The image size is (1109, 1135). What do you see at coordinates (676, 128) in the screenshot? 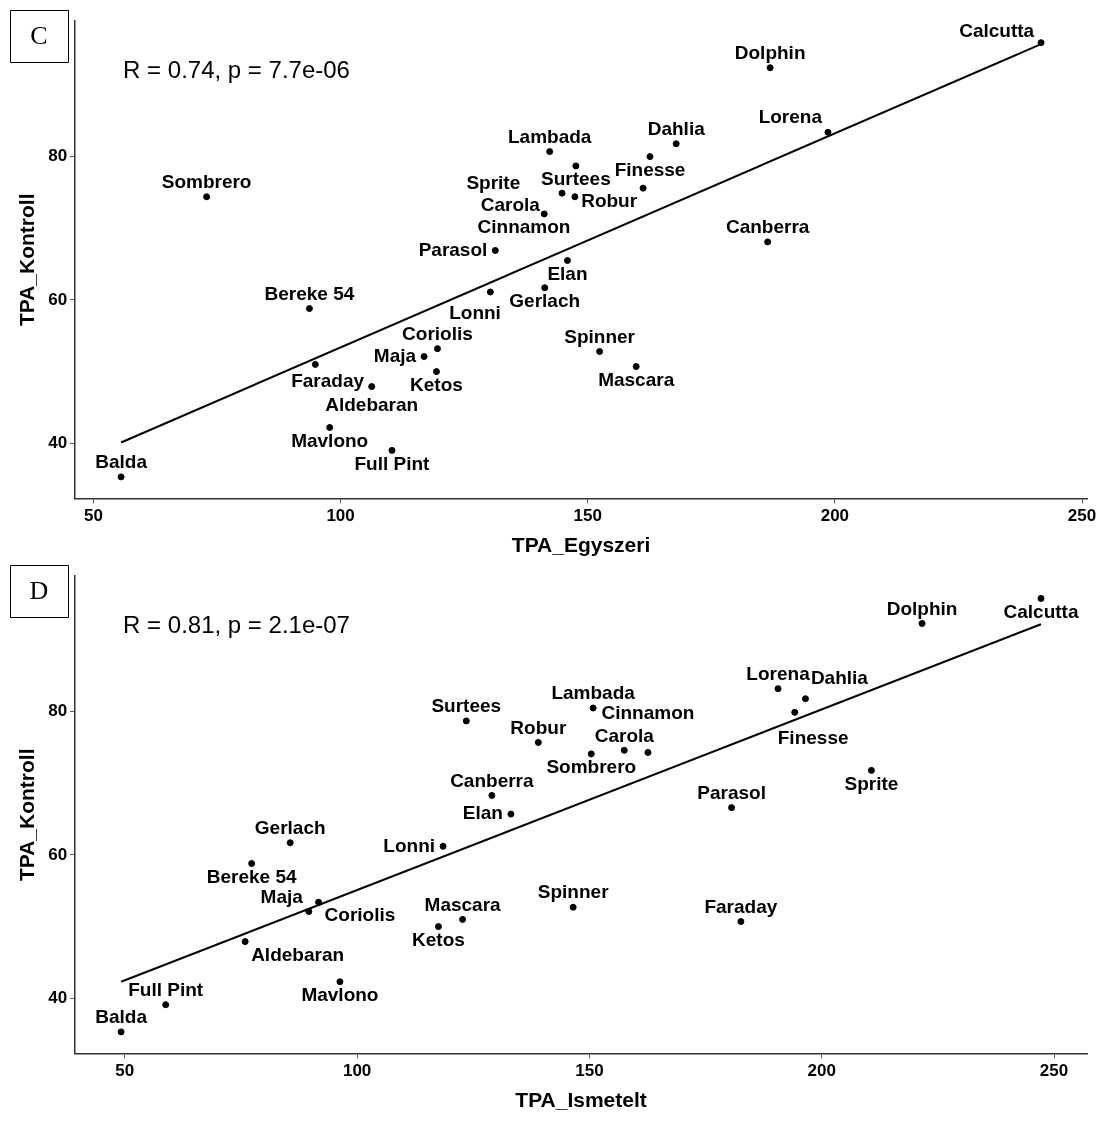
I see `annotation: Dahlia` at bounding box center [676, 128].